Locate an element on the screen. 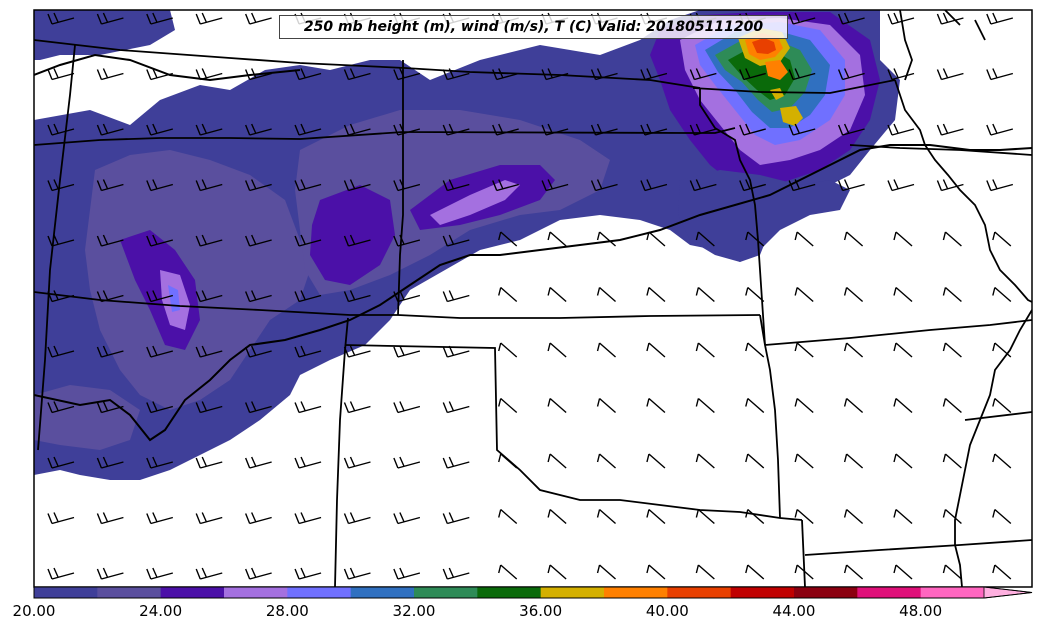  boundary-co-ks is located at coordinates (400, 224).